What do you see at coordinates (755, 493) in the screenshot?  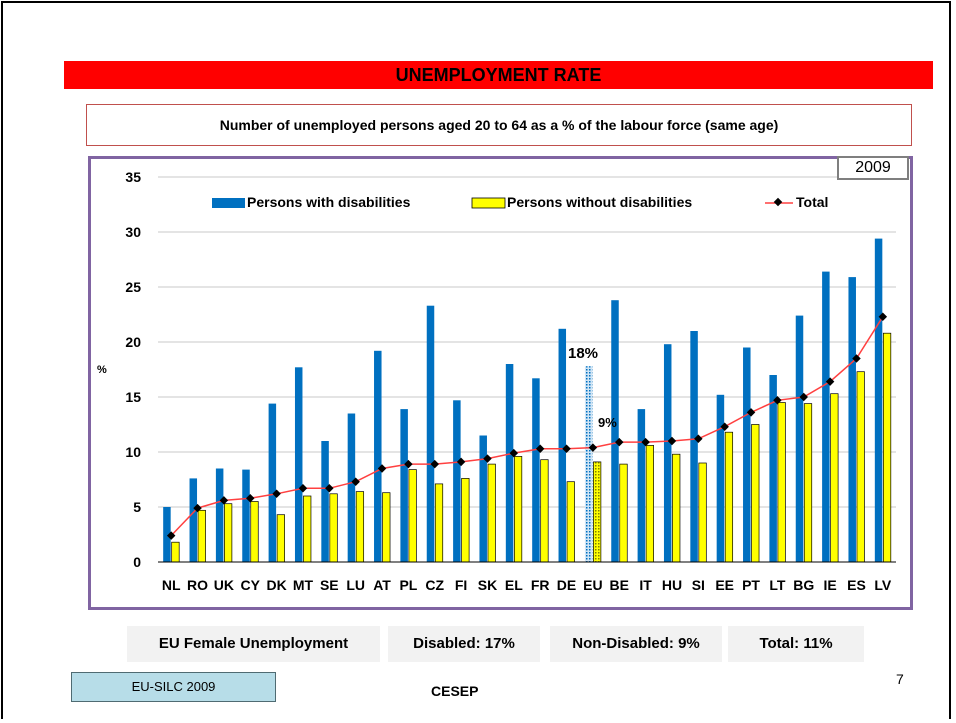 I see `bar-non-disabled-pt` at bounding box center [755, 493].